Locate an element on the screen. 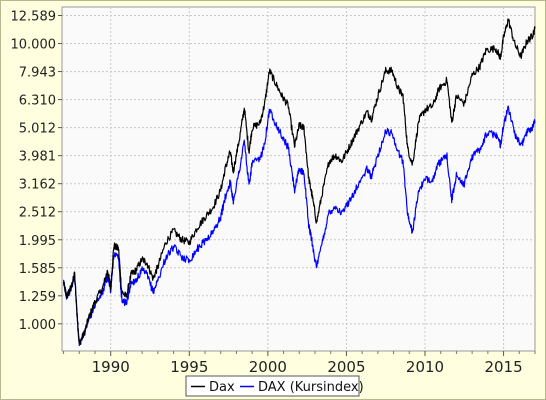 The width and height of the screenshot is (546, 400). x-tick-label: 1995 is located at coordinates (189, 367).